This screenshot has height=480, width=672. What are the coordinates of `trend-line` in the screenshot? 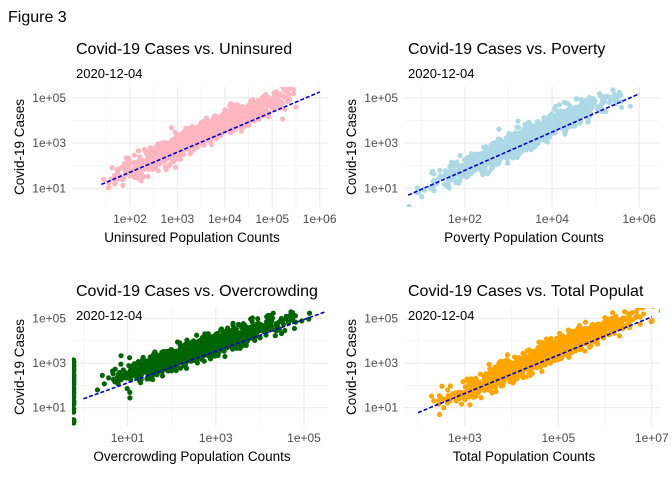 It's located at (210, 138).